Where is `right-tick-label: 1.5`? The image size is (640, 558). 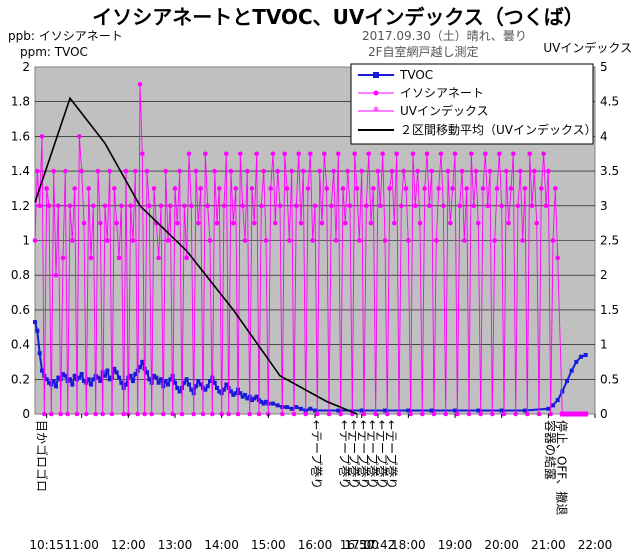
right-tick-label: 1.5 is located at coordinates (609, 310).